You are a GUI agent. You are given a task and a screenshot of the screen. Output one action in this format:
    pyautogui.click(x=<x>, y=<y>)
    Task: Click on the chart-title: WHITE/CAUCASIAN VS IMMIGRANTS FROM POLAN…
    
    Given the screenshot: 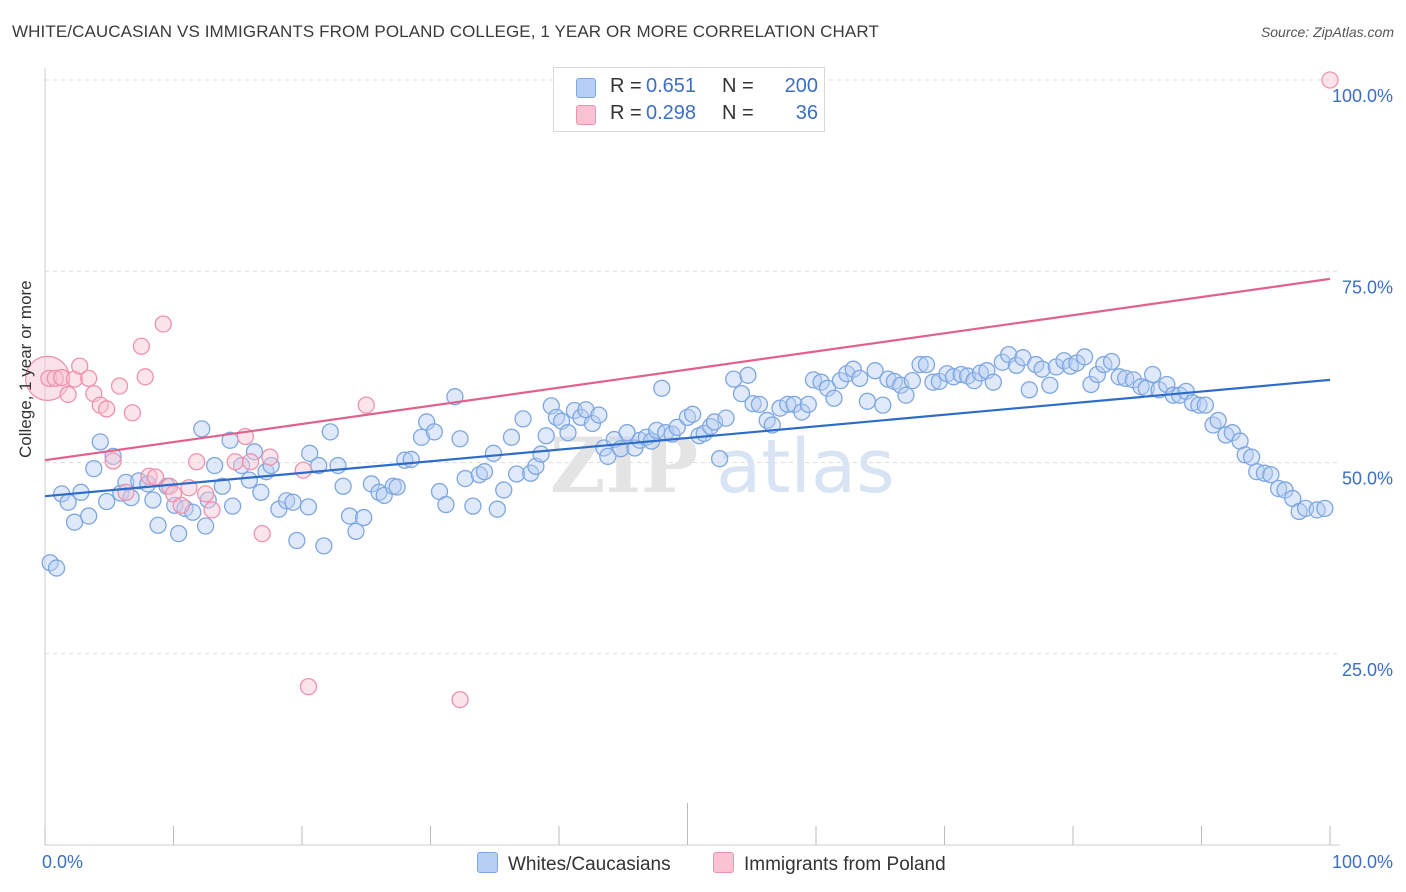 What is the action you would take?
    pyautogui.click(x=445, y=31)
    